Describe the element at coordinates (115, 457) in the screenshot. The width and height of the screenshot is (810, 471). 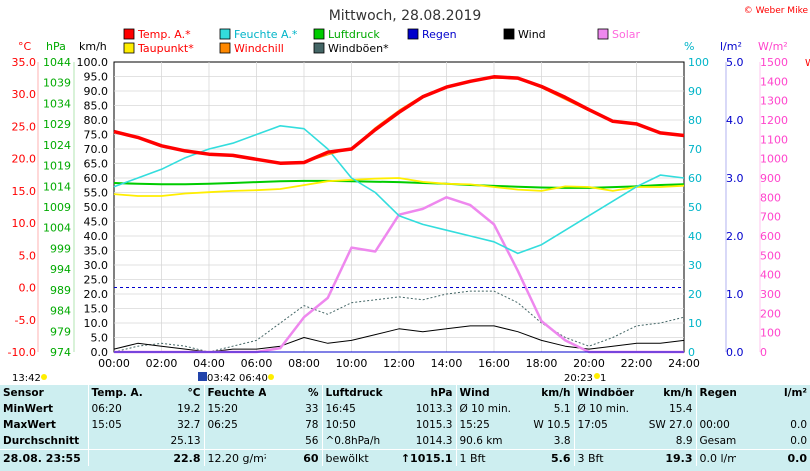
I see `stats-current-left` at that location.